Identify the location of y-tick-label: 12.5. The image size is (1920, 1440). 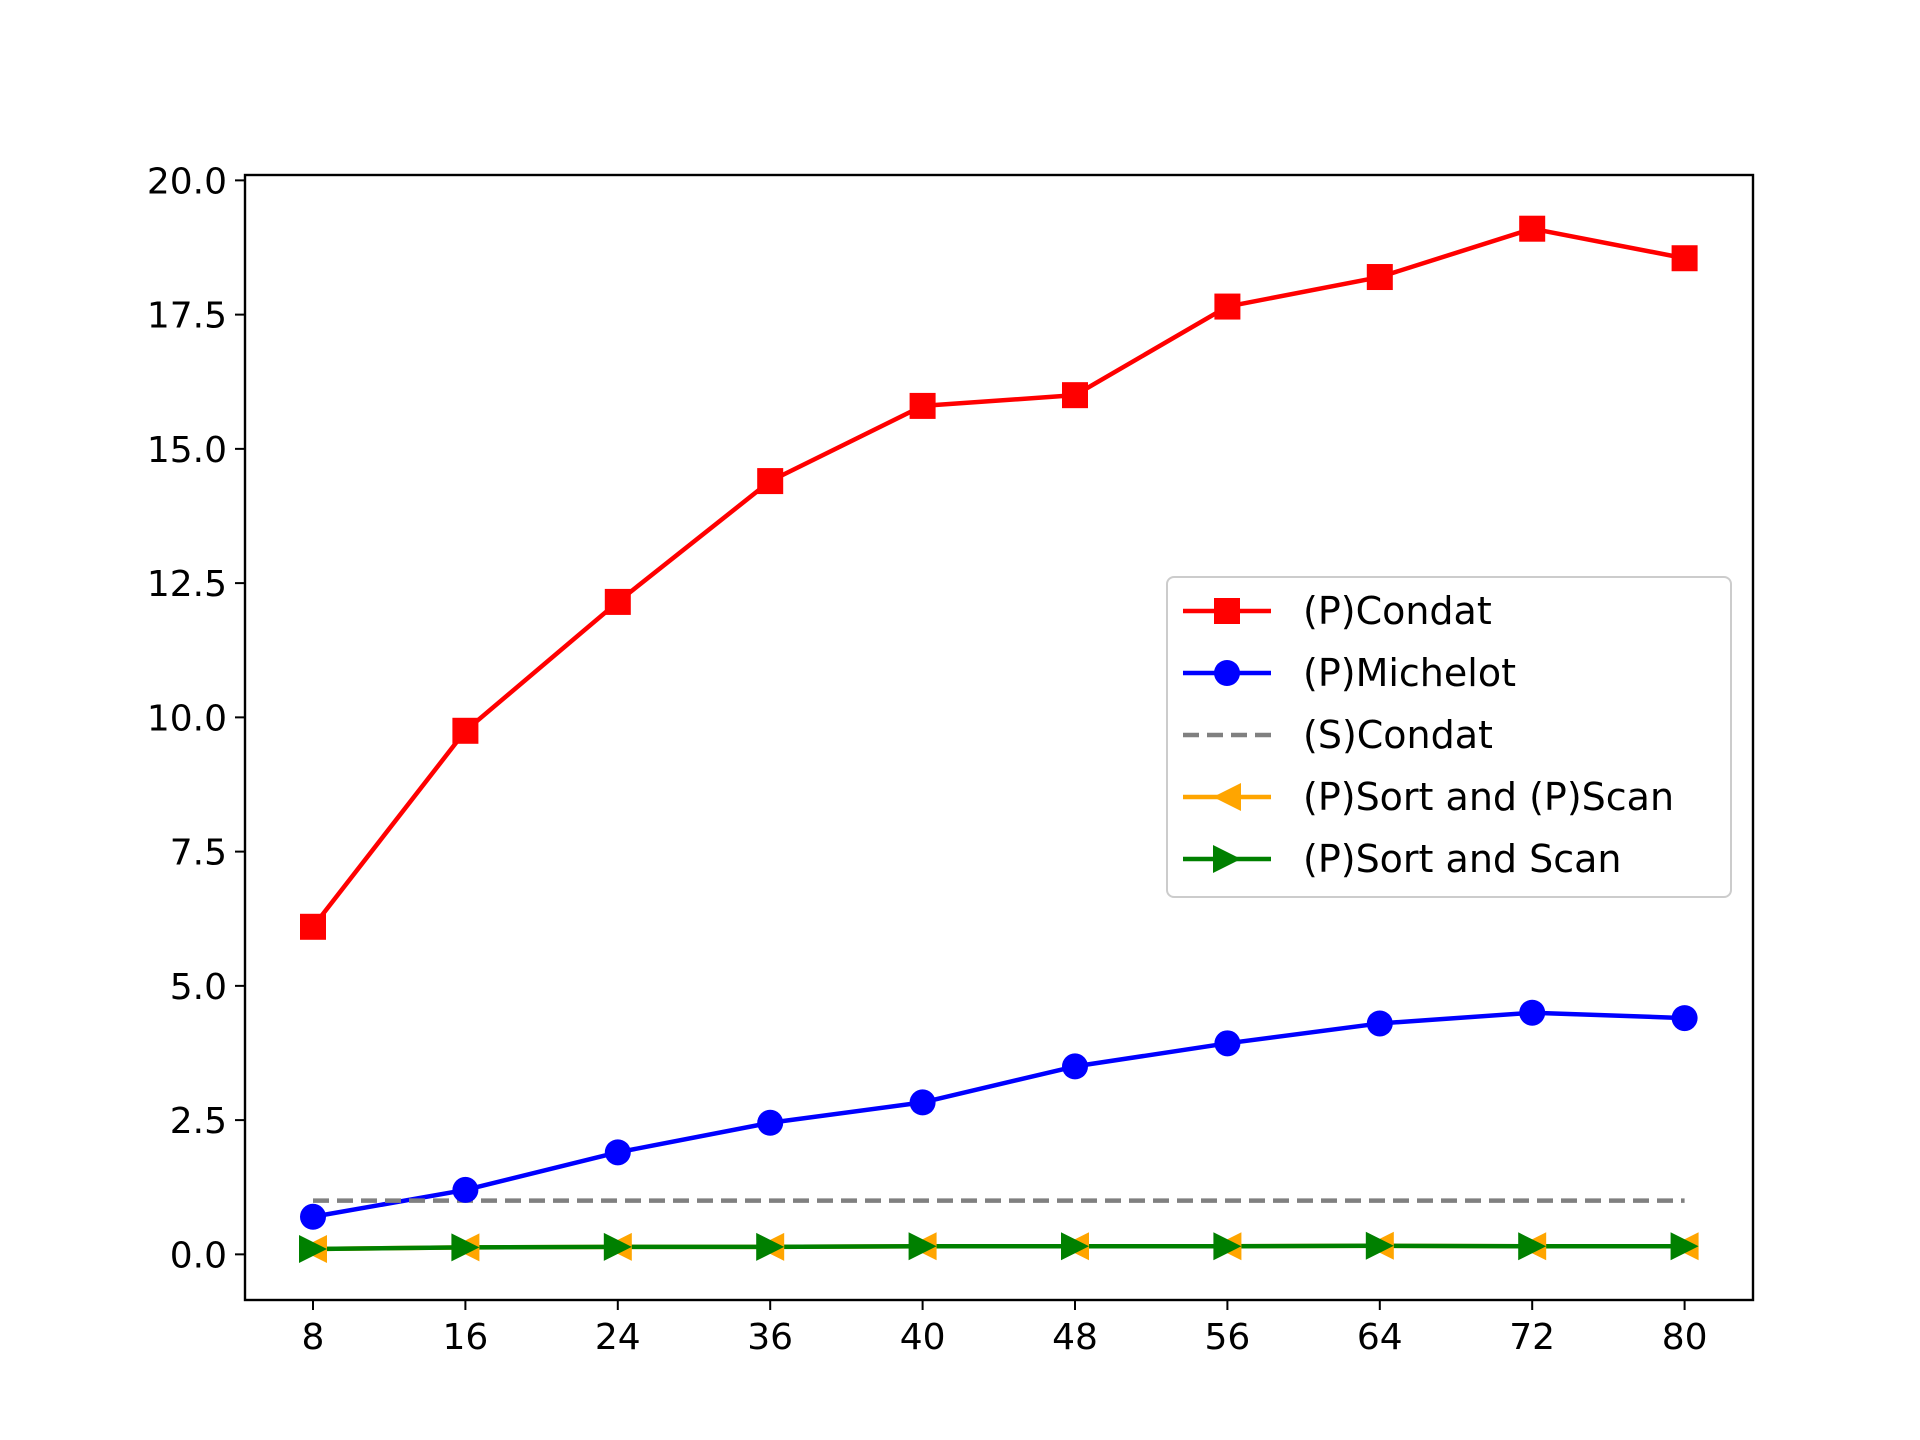
(187, 584).